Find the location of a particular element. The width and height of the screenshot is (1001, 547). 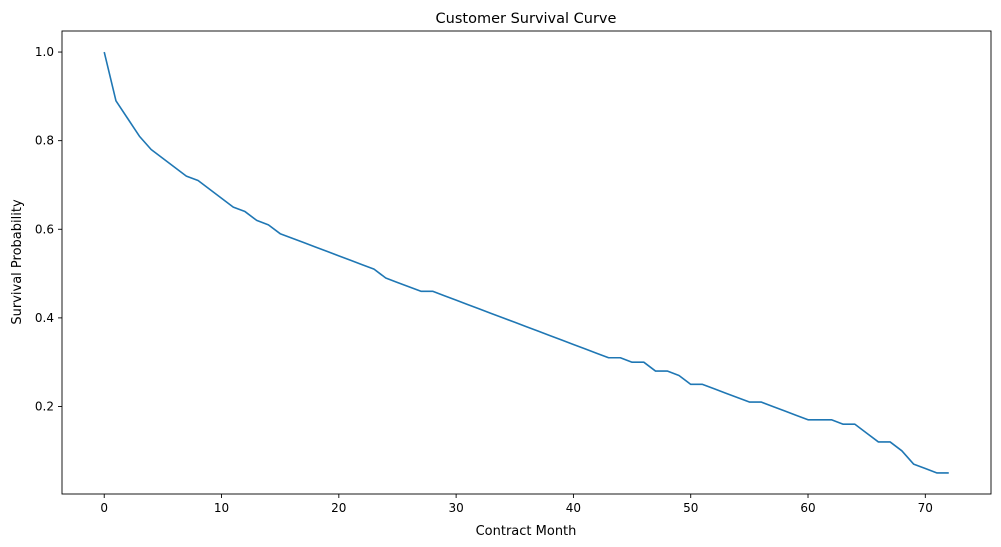

x-tick-label: 70 is located at coordinates (925, 508).